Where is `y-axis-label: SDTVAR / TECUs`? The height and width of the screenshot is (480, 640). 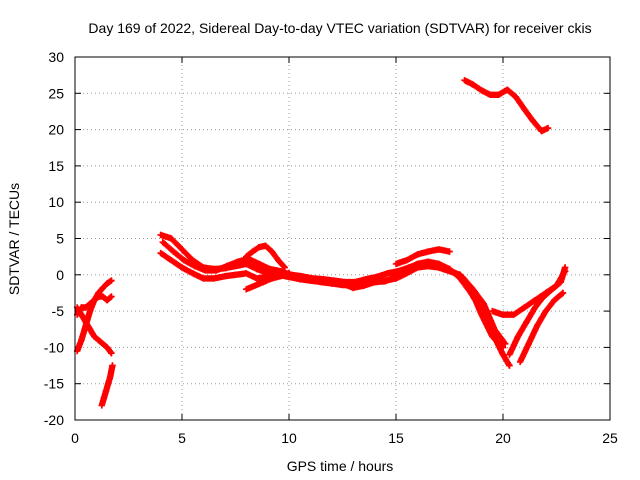
y-axis-label: SDTVAR / TECUs is located at coordinates (14, 239).